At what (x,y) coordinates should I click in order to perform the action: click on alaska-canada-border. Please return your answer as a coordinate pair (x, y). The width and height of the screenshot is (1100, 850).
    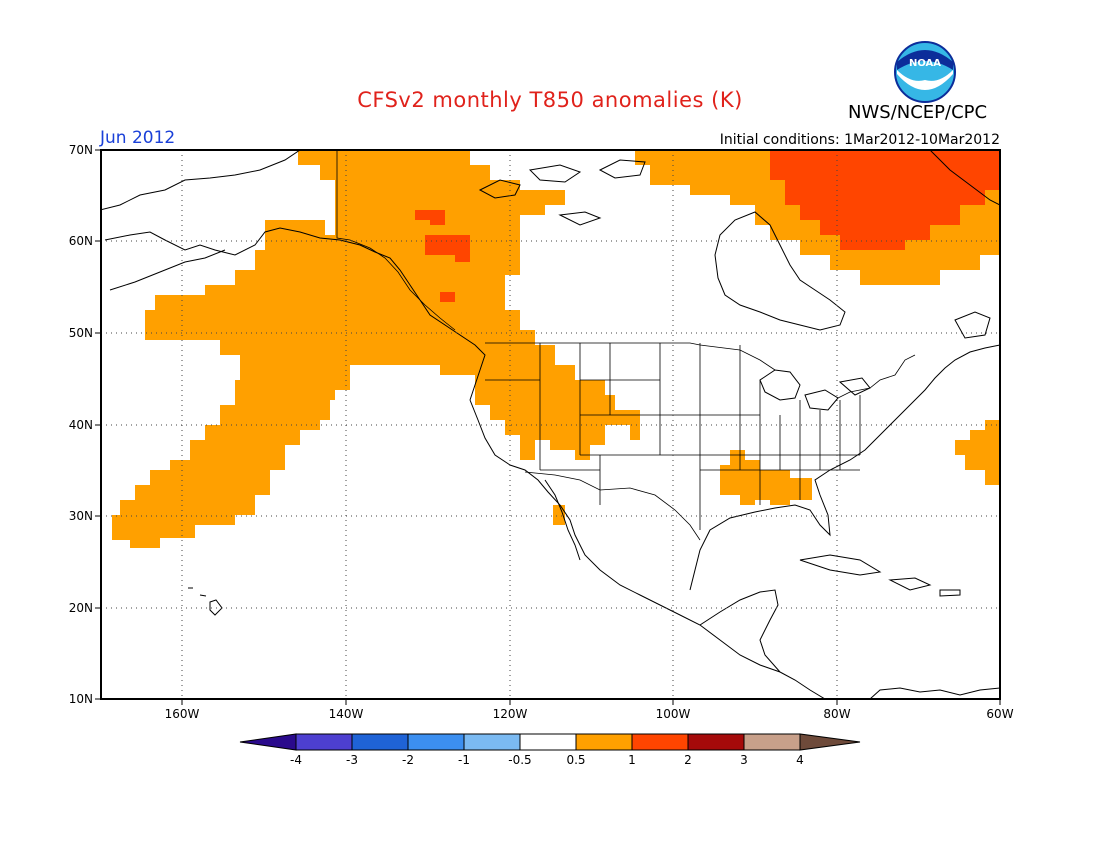
    Looking at the image, I should click on (396, 240).